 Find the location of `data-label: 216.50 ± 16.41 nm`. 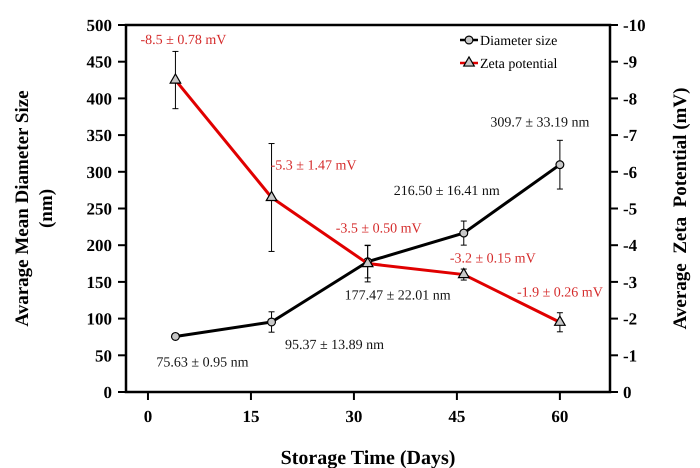

data-label: 216.50 ± 16.41 nm is located at coordinates (447, 192).